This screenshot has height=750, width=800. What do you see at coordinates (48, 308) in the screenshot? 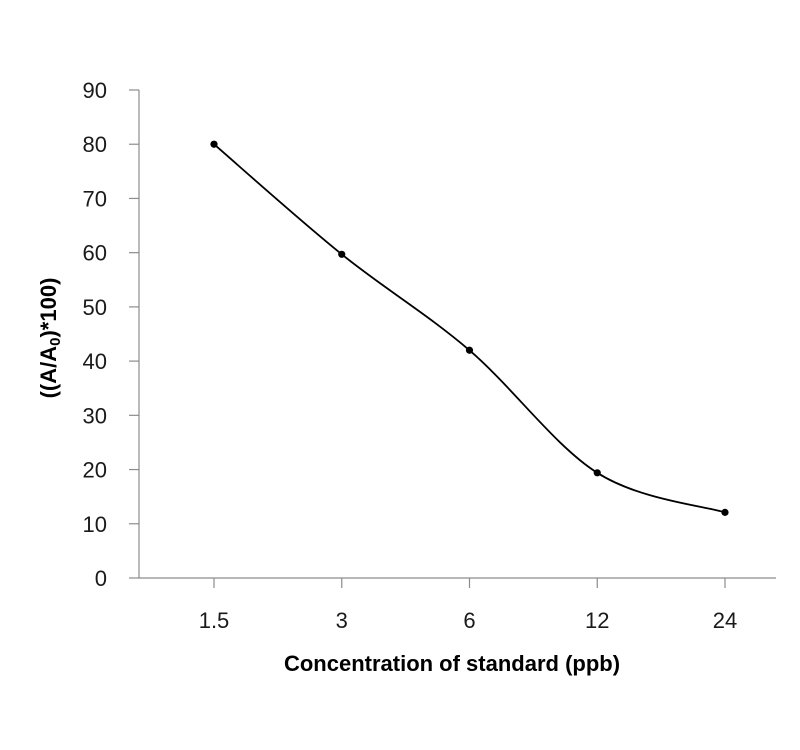
I see `y-axis-title-part: )*100)` at bounding box center [48, 308].